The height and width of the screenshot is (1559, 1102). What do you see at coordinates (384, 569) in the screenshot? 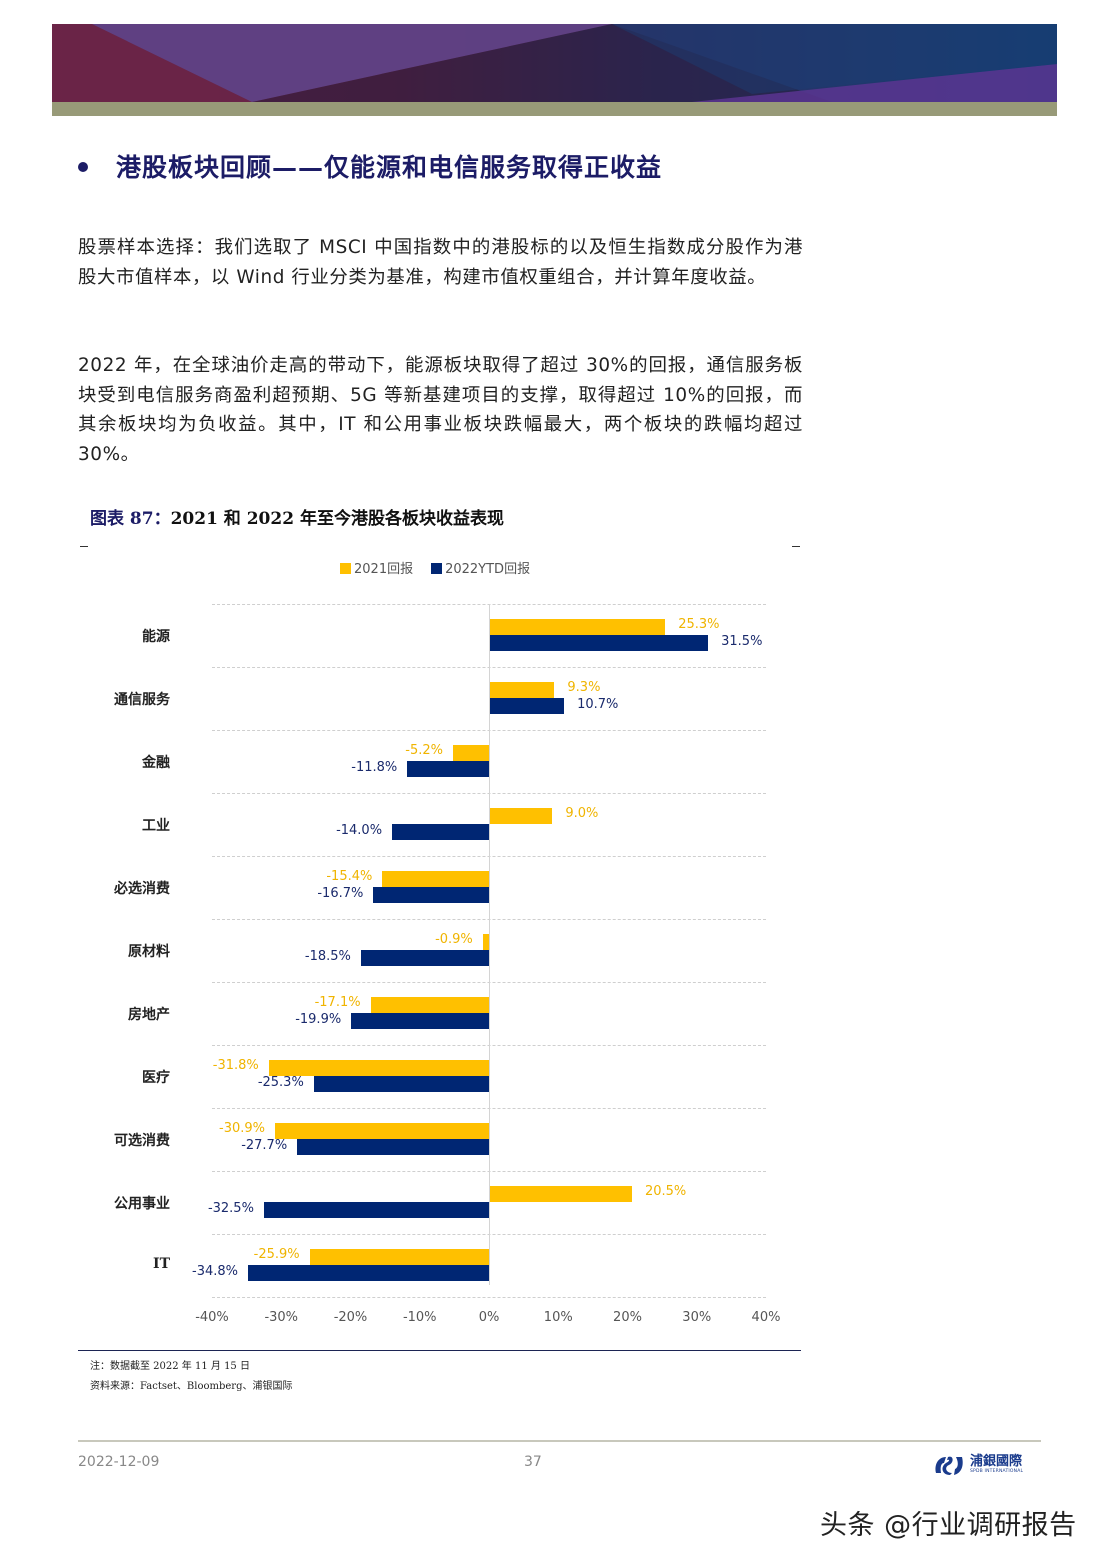
I see `legend-label-2021: 2021回报` at bounding box center [384, 569].